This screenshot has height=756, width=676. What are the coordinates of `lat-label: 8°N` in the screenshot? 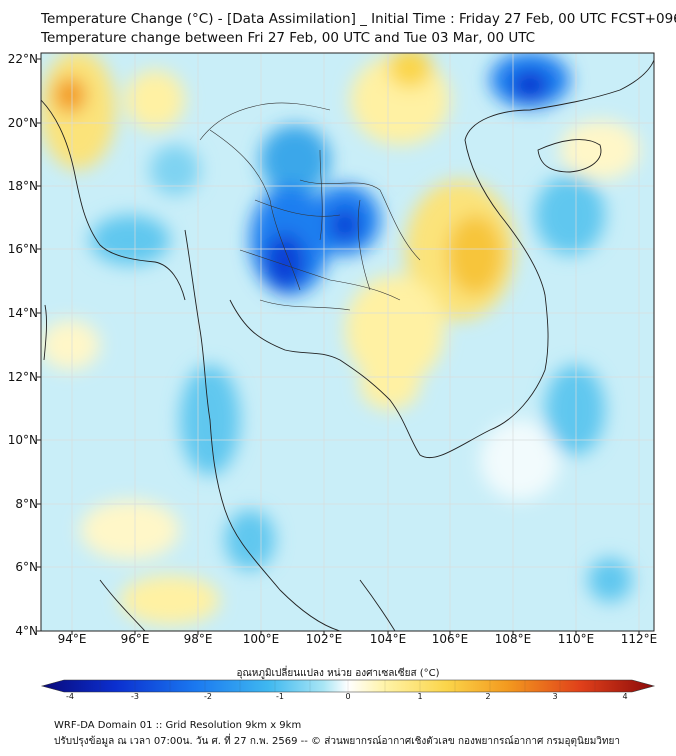 It's located at (26, 504).